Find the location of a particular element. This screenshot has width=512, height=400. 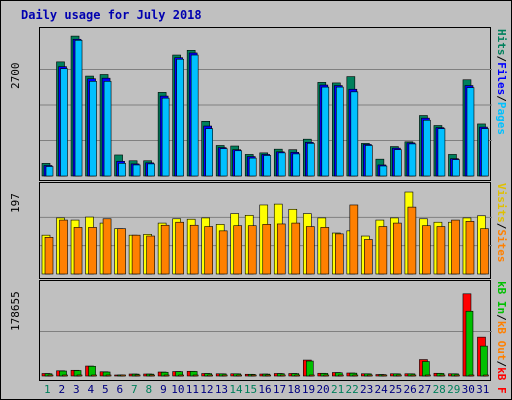

legend-bottom: kB In/kB Out/kB F is located at coordinates (501, 337).